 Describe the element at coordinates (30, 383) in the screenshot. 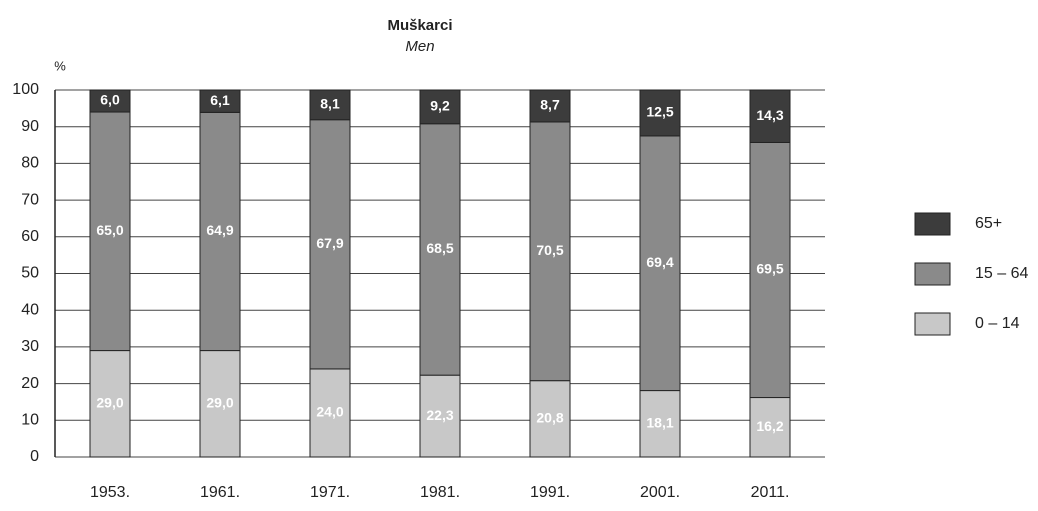

I see `y-tick-label: 20` at that location.